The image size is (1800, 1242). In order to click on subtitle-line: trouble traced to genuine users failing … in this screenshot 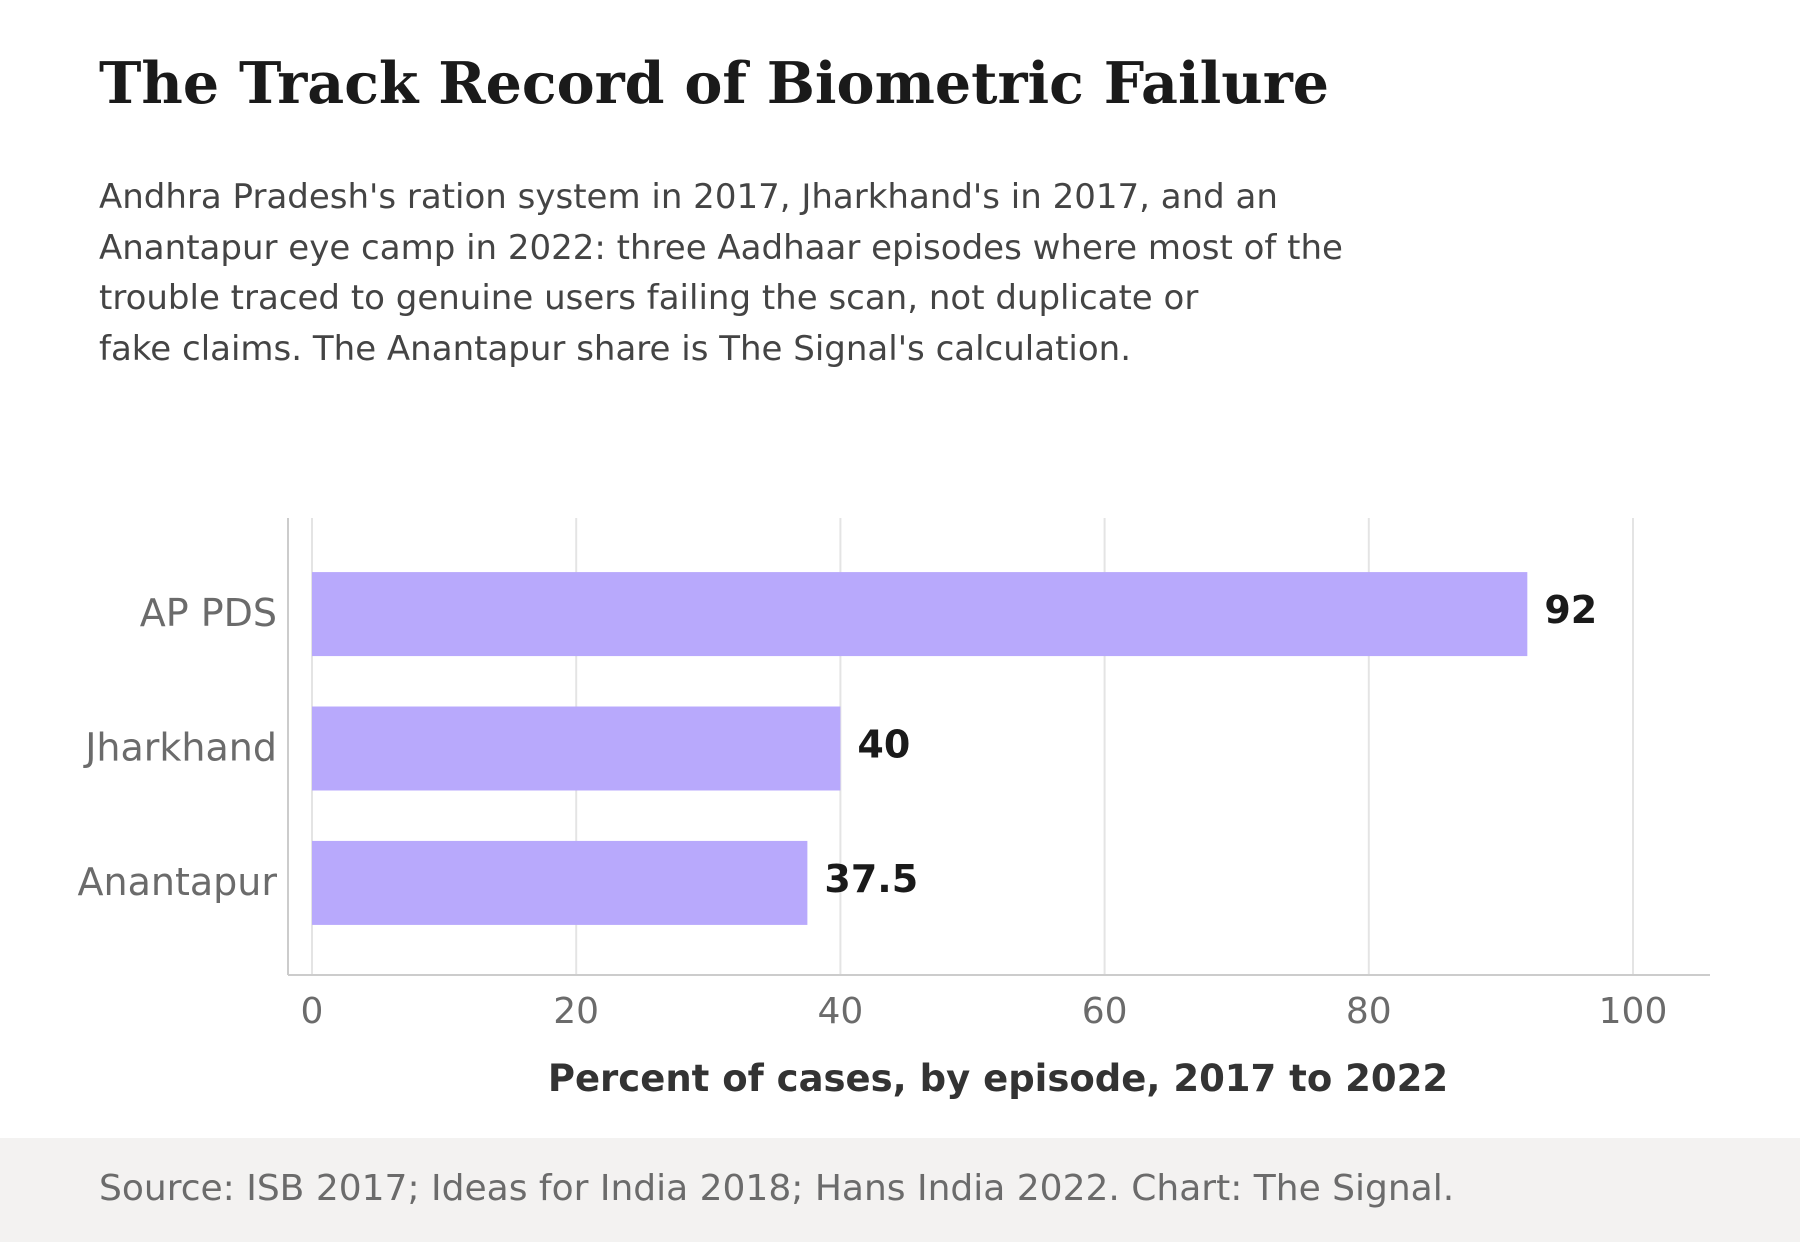, I will do `click(649, 298)`.